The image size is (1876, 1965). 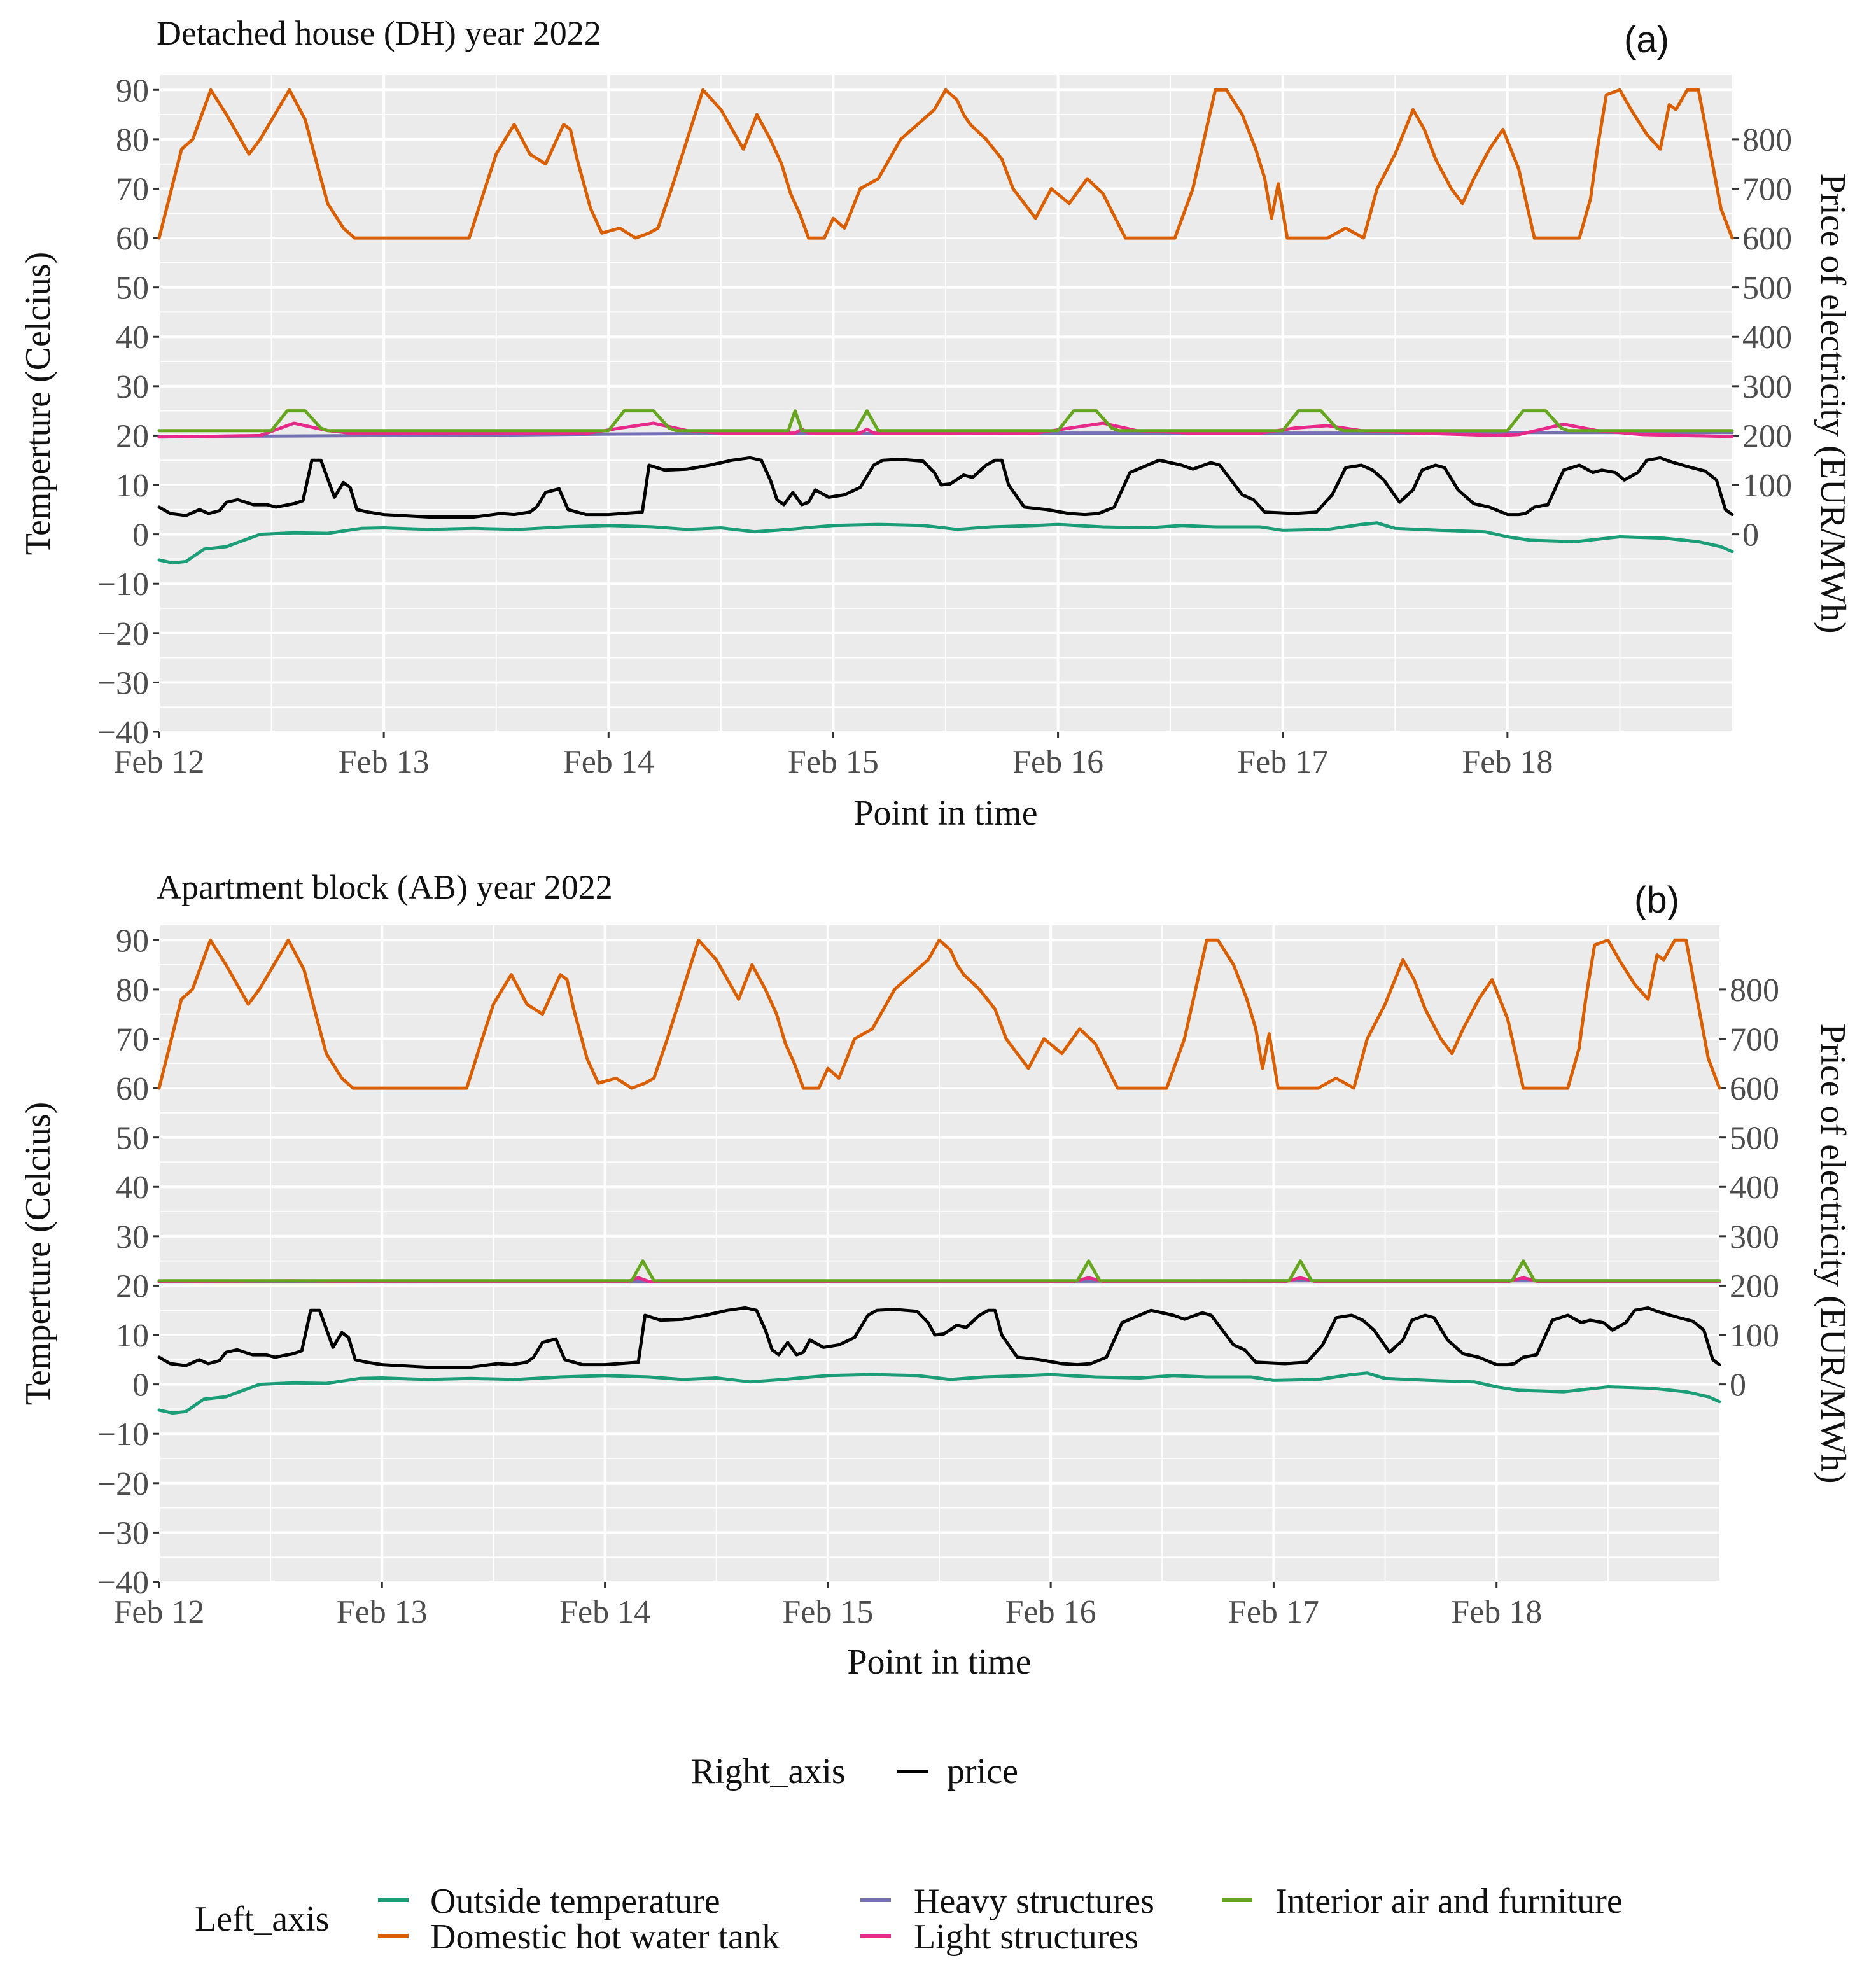 What do you see at coordinates (132, 436) in the screenshot?
I see `panel-a-y-tick-label: 20` at bounding box center [132, 436].